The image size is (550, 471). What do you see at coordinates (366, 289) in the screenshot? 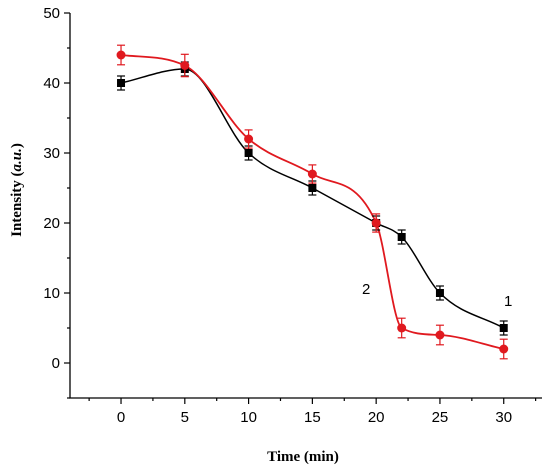
I see `series-2-label: 2` at bounding box center [366, 289].